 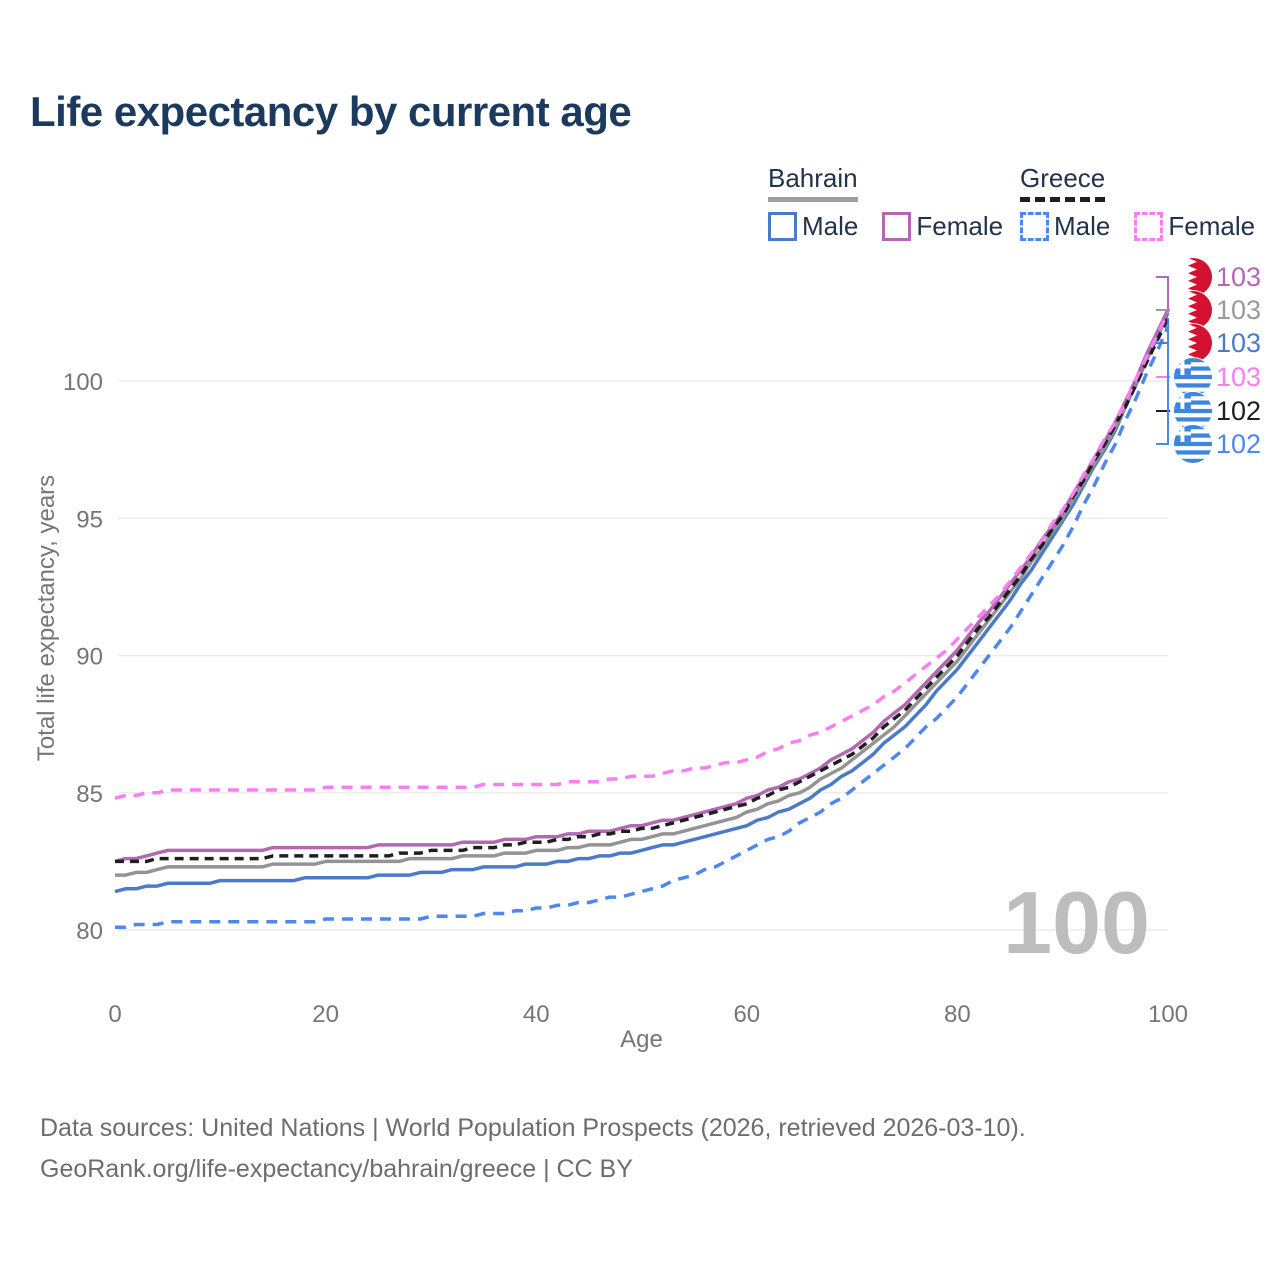 What do you see at coordinates (746, 1014) in the screenshot?
I see `svg-text: 60` at bounding box center [746, 1014].